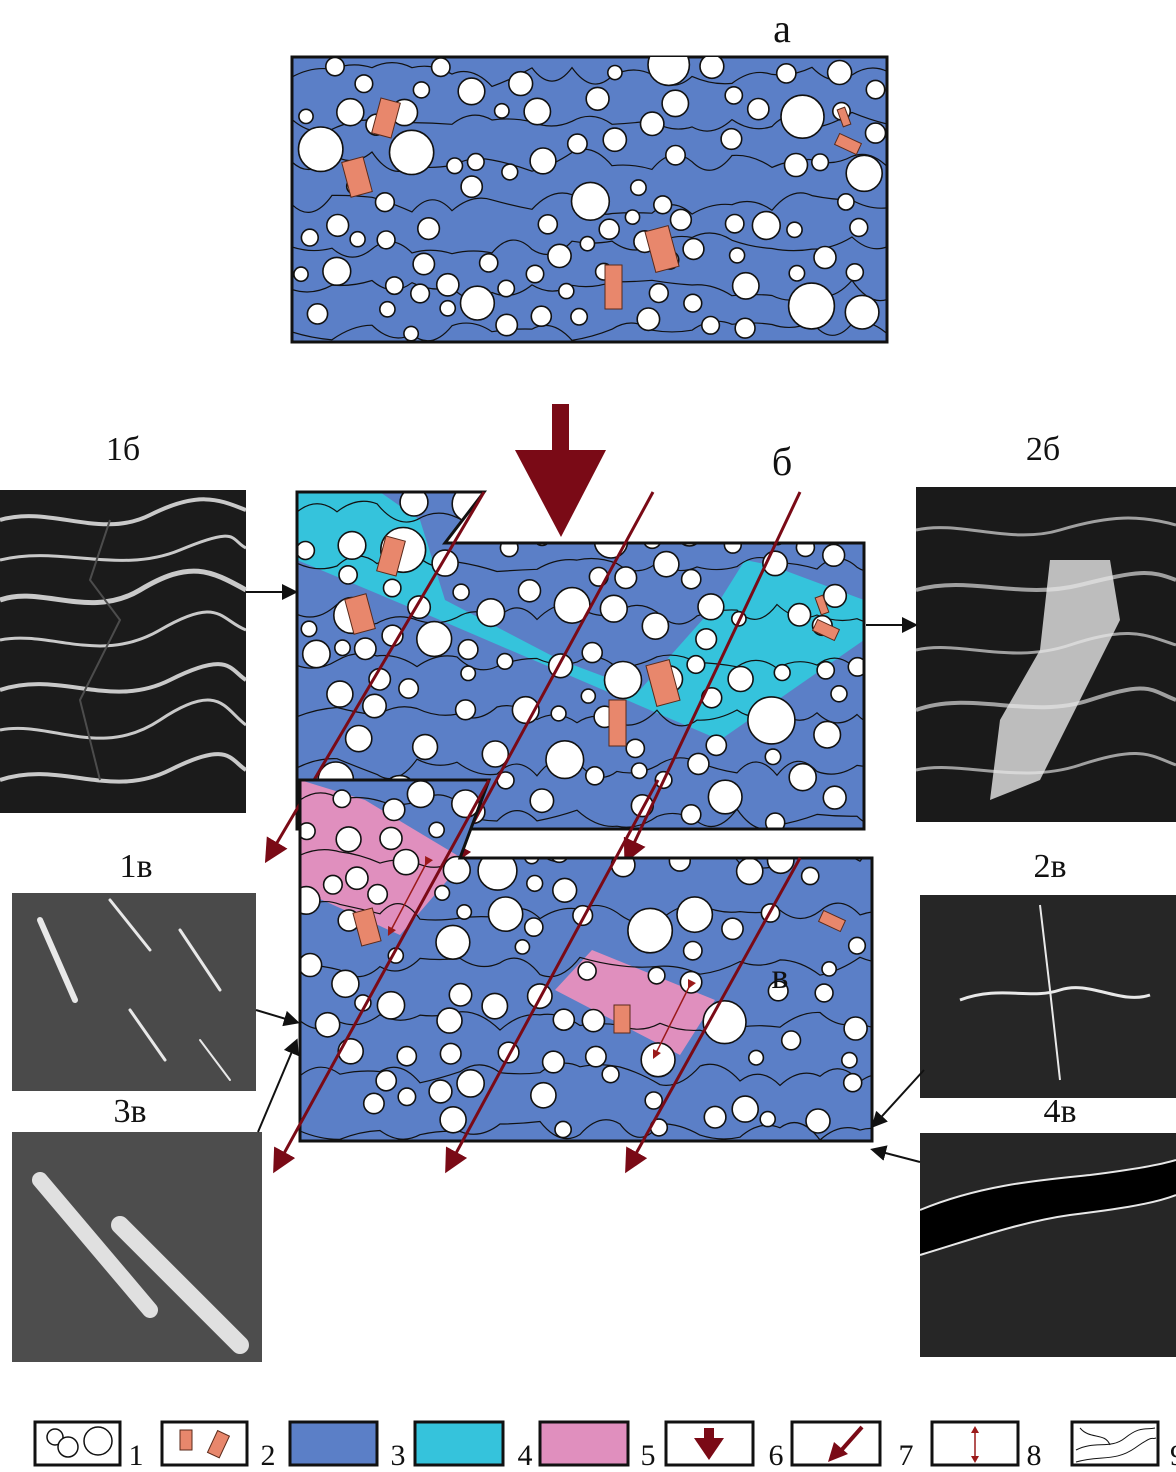 The image size is (1176, 1472). I want to click on legend-item-9: 9, so click(1123, 1446).